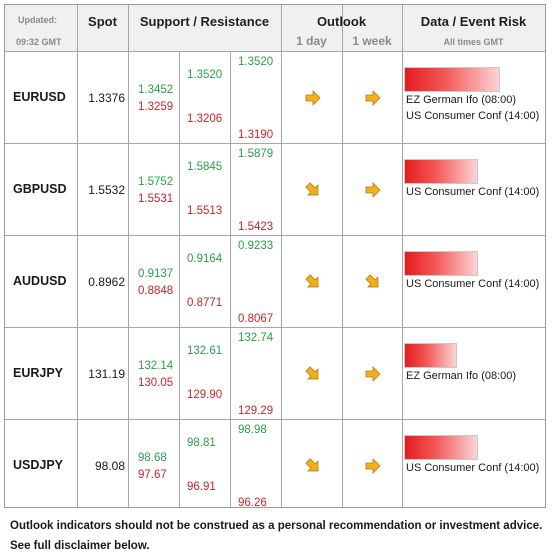 Image resolution: width=553 pixels, height=556 pixels. I want to click on support-resistance-header: Support / Resistance, so click(204, 21).